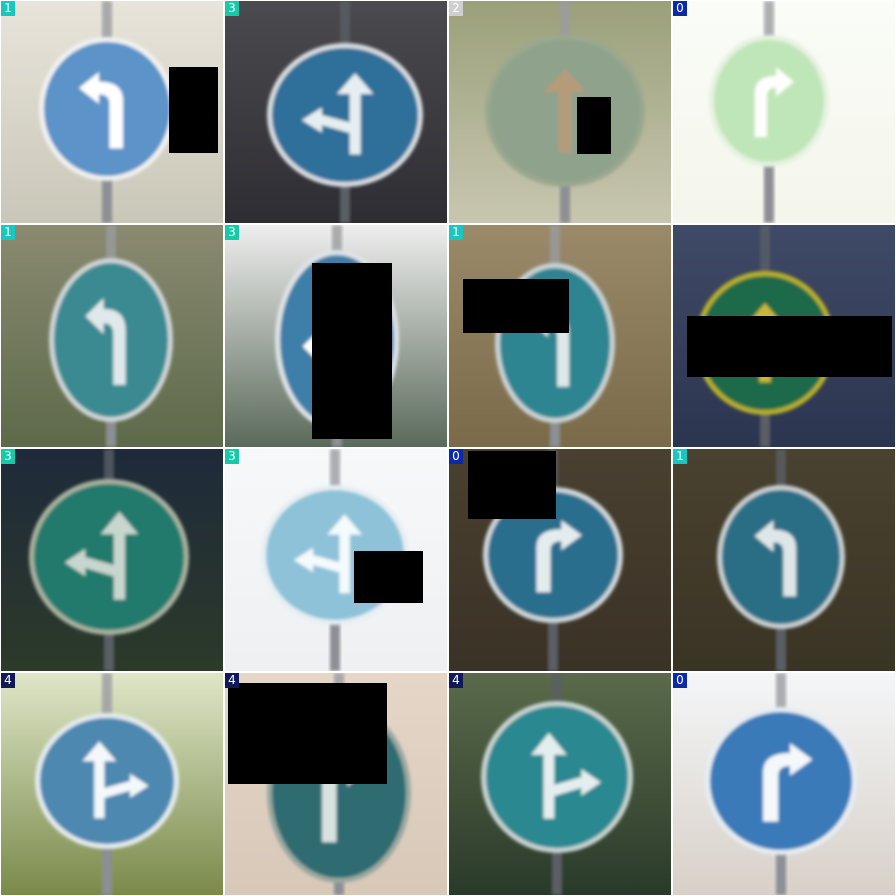 The image size is (896, 896). I want to click on class-label-badge: 2, so click(456, 8).